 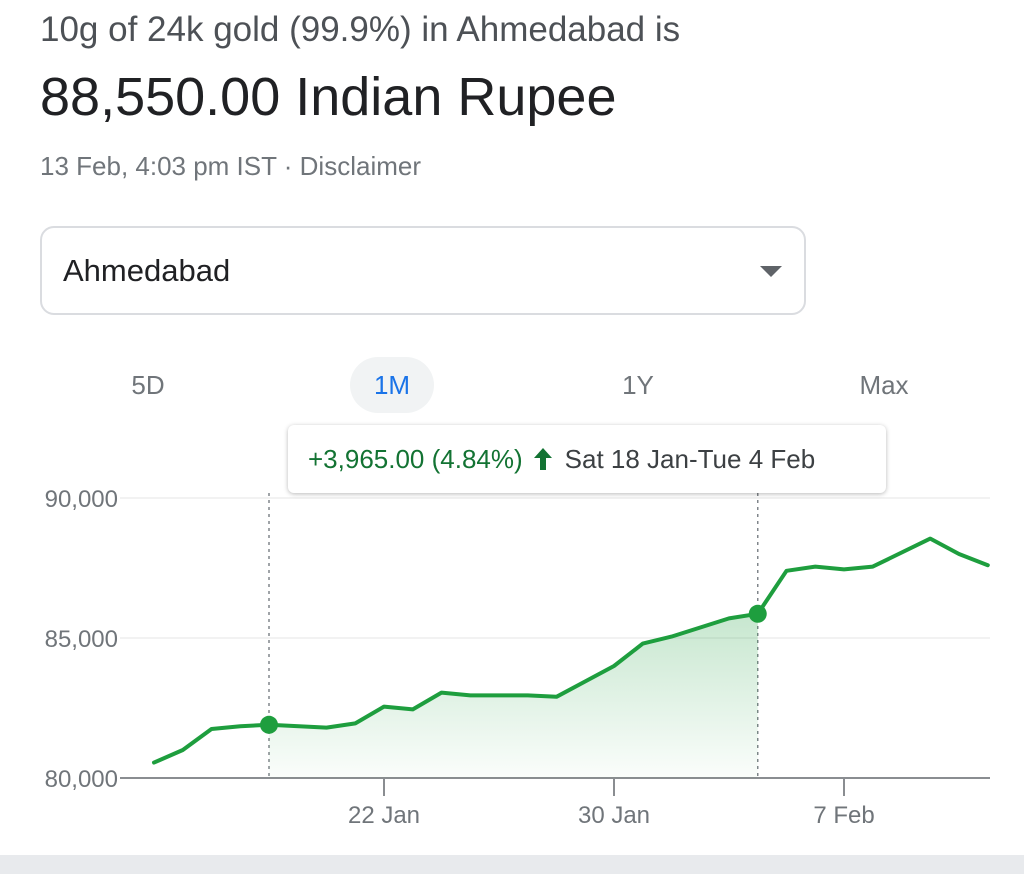 What do you see at coordinates (614, 815) in the screenshot?
I see `x-tick-label: 30 Jan` at bounding box center [614, 815].